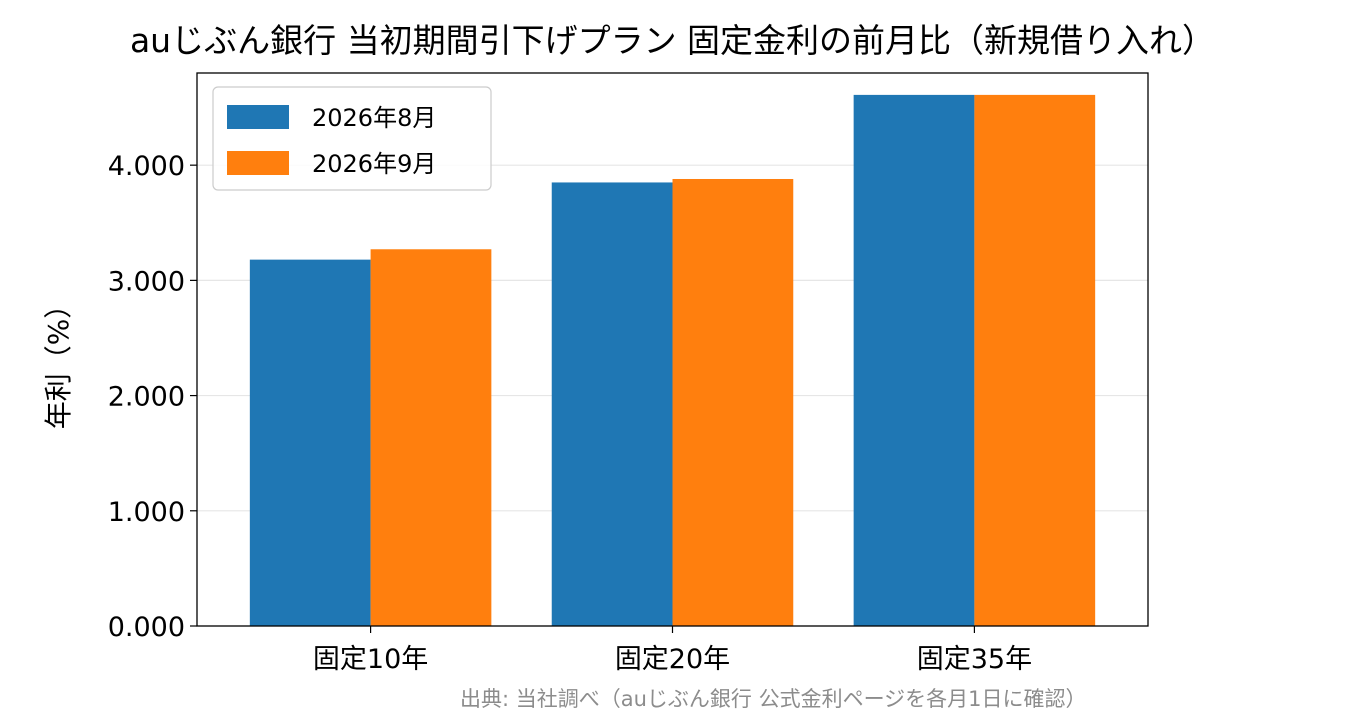 This screenshot has width=1345, height=725. I want to click on legend: 2026年8月 2026年9月, so click(352, 138).